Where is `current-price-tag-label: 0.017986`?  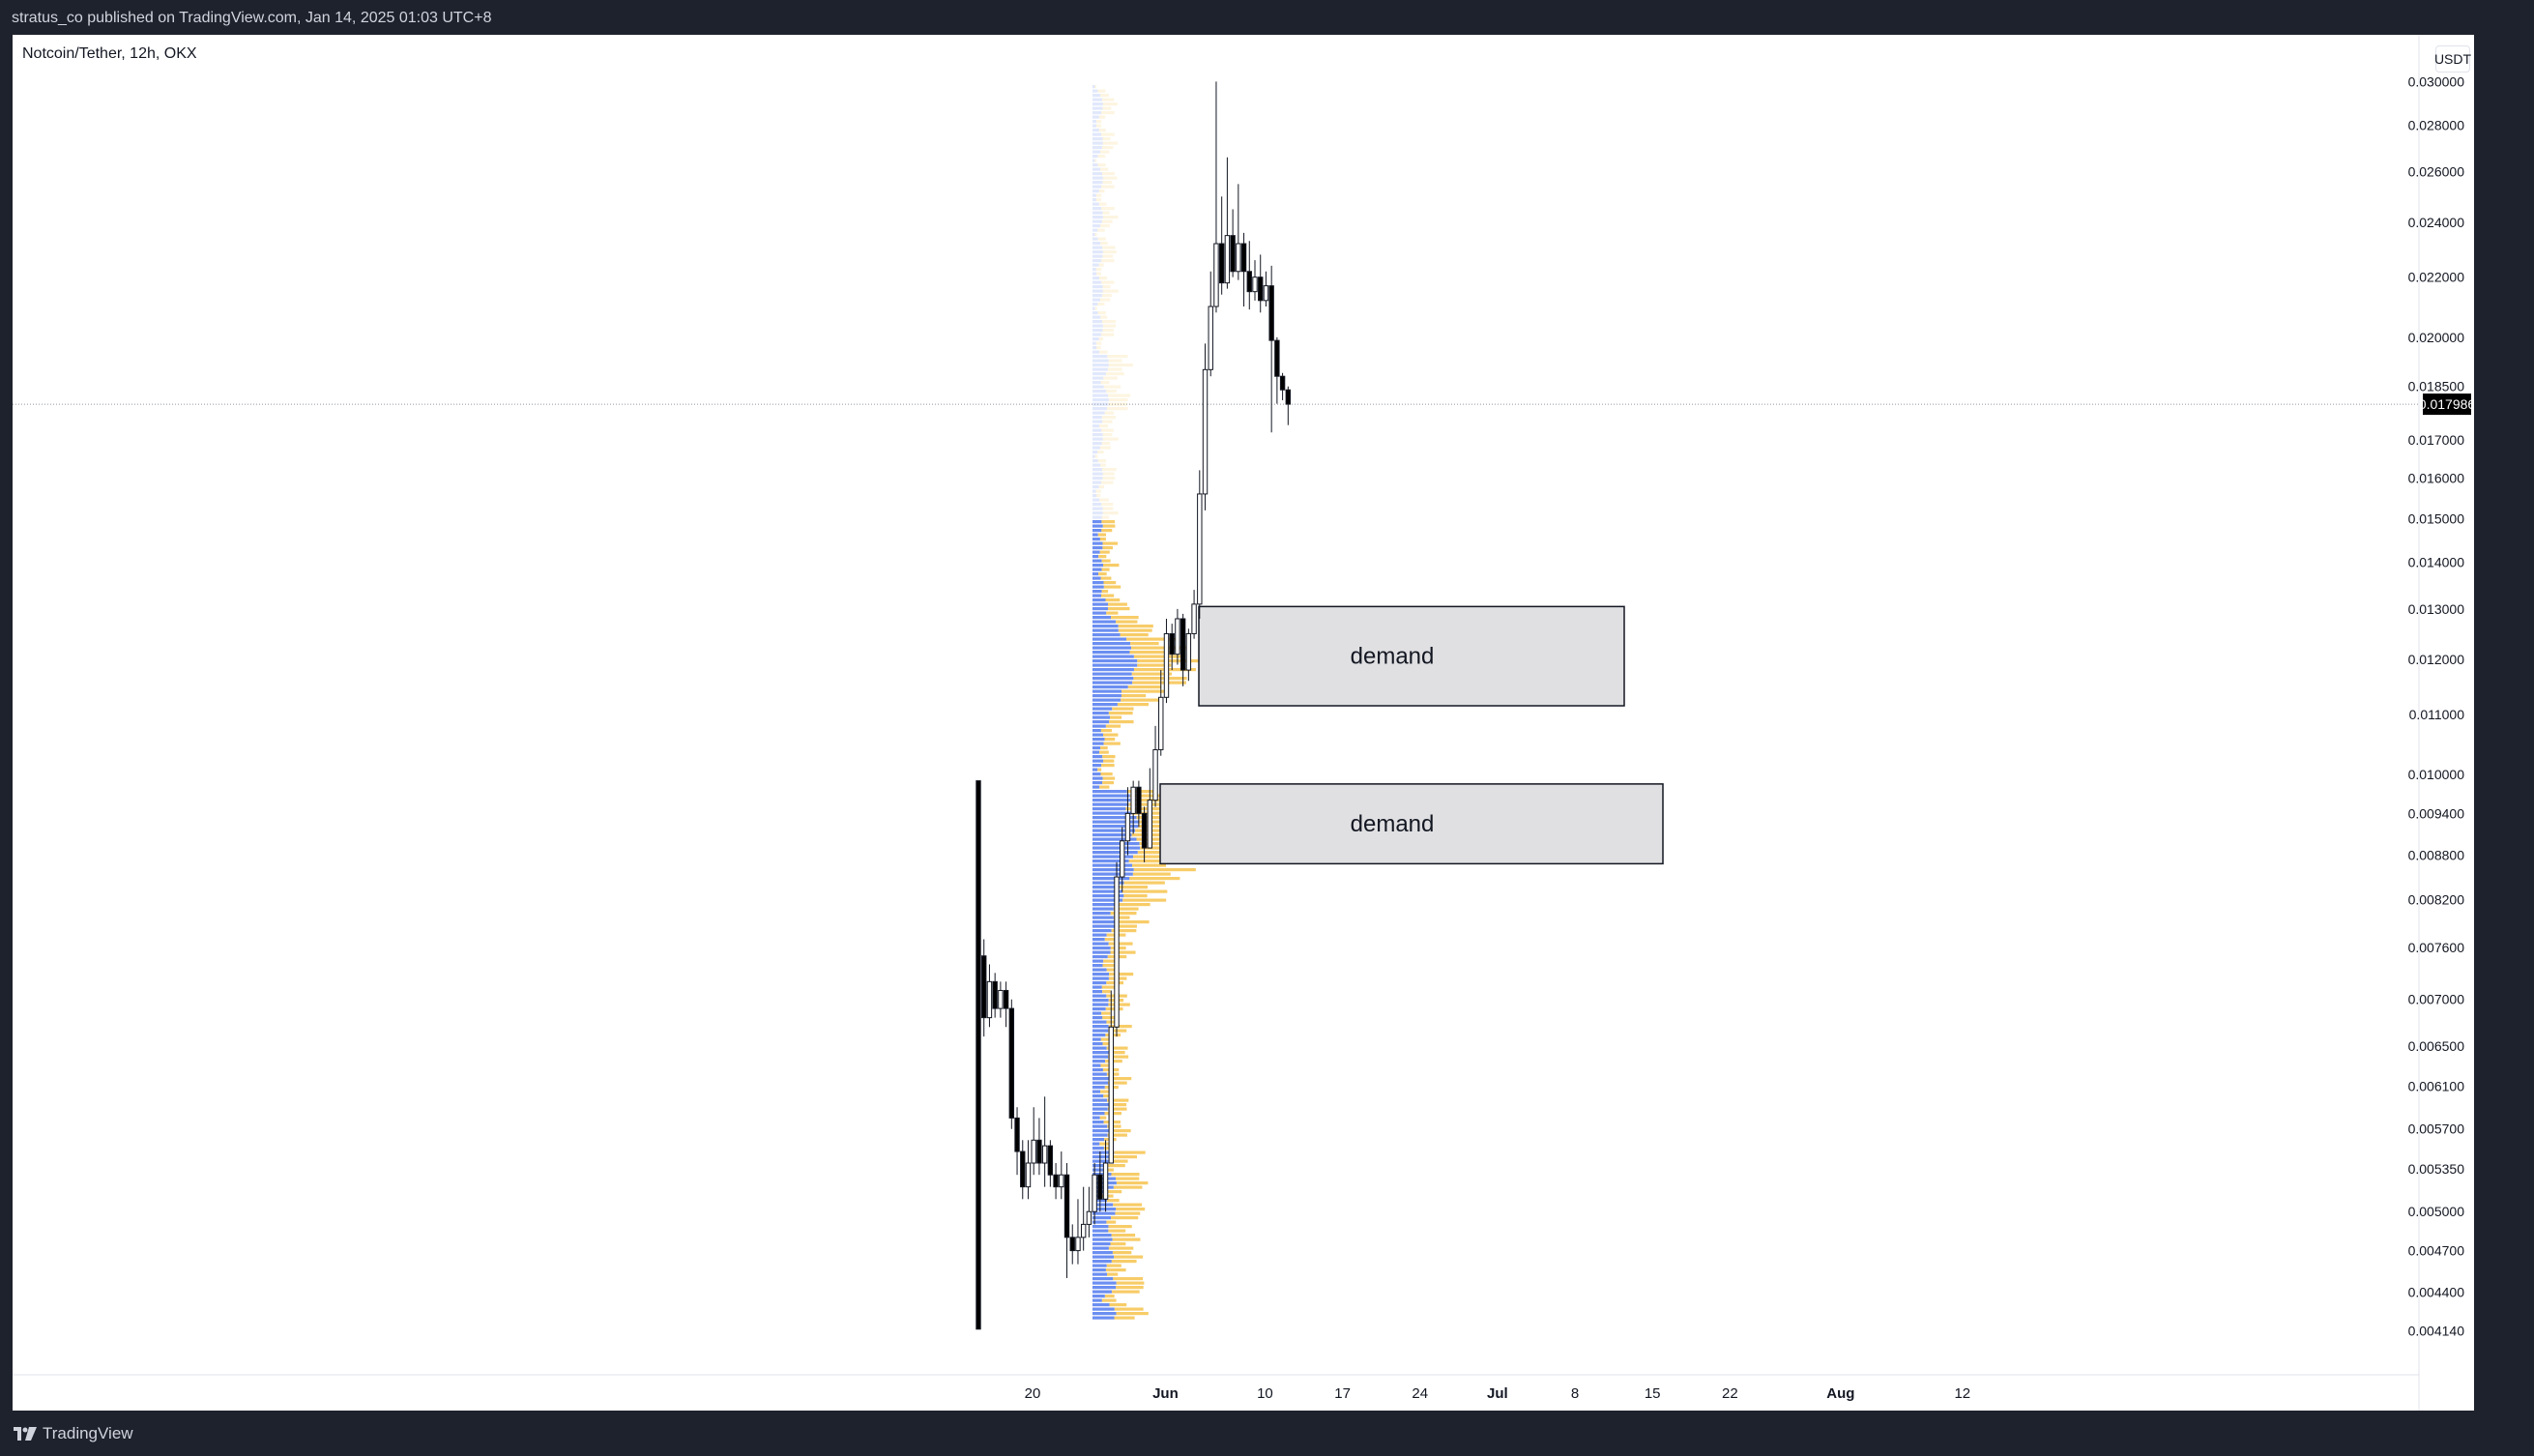 current-price-tag-label: 0.017986 is located at coordinates (2446, 404).